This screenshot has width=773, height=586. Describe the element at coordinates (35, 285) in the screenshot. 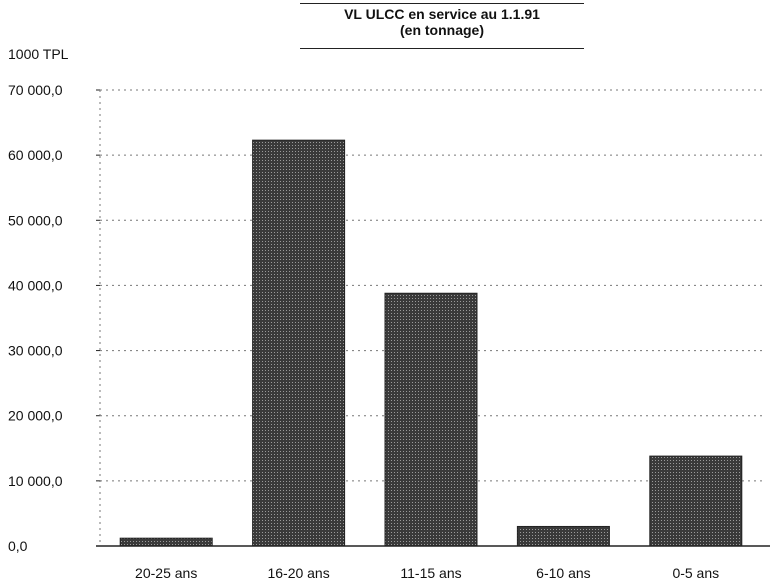

I see `y-tick-label: 40 000,0` at that location.